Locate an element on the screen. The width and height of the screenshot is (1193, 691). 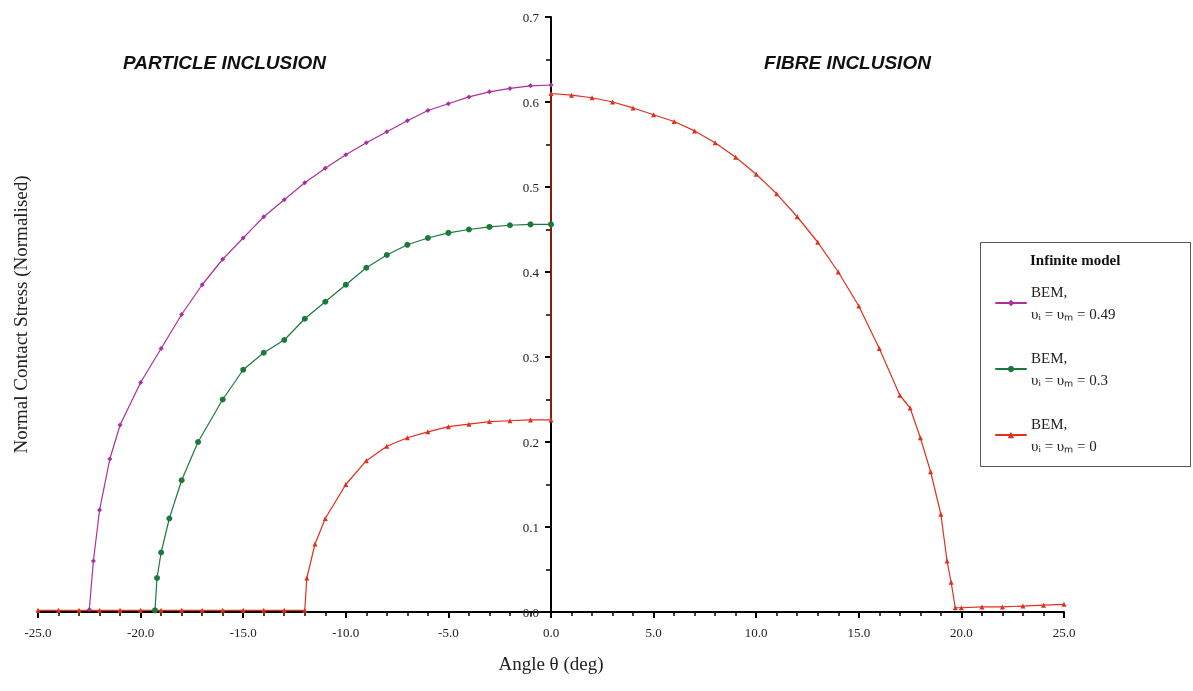
x-tick-label: 15.0 is located at coordinates (859, 632).